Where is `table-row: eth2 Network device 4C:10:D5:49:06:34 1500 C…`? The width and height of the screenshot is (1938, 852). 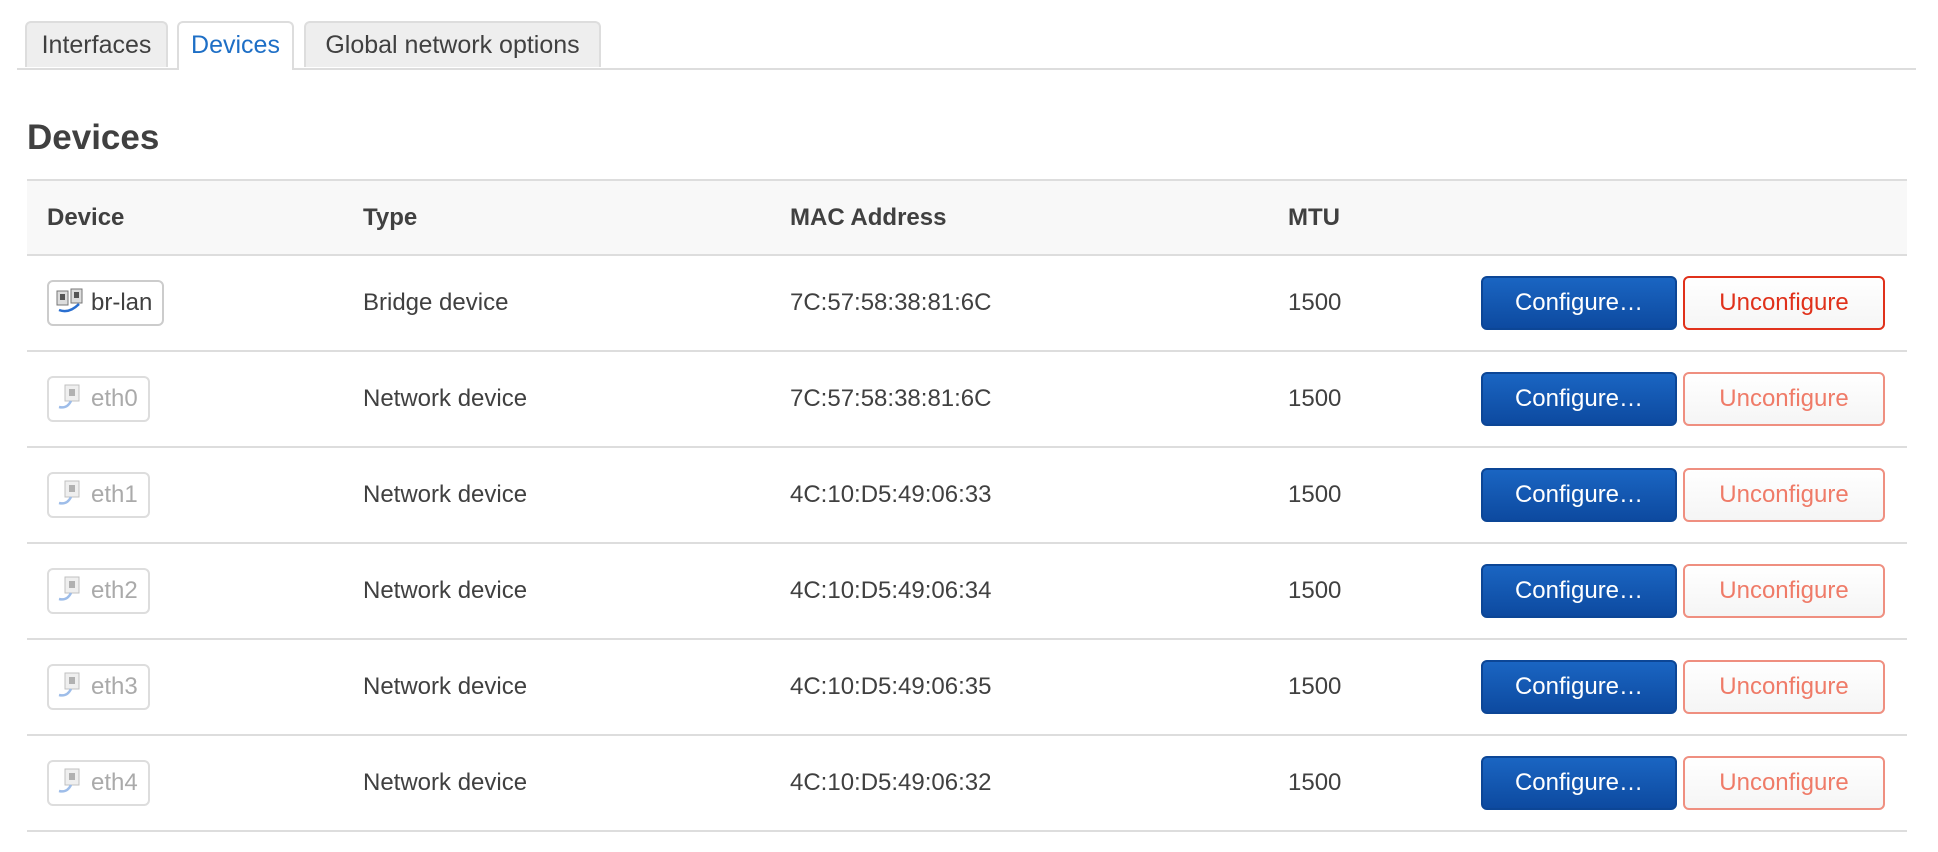
table-row: eth2 Network device 4C:10:D5:49:06:34 1500 C… is located at coordinates (967, 592).